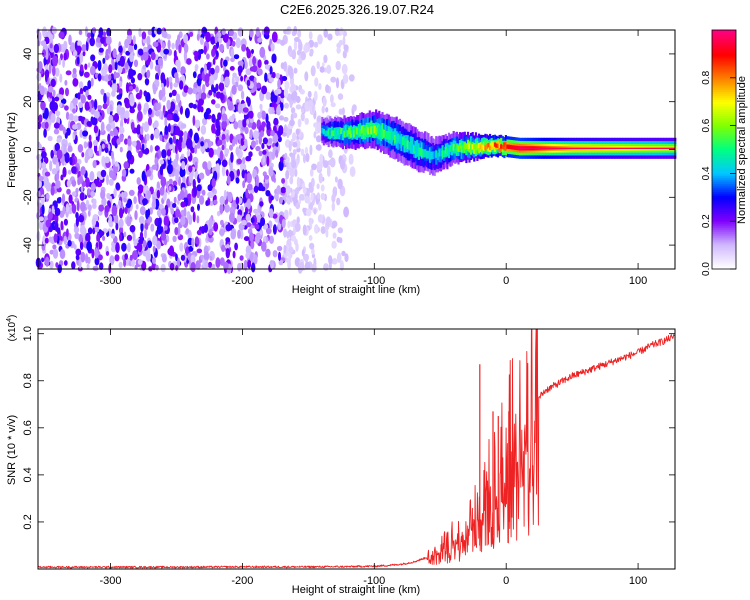  I want to click on snr-y-tick-label: 0.2, so click(28, 521).